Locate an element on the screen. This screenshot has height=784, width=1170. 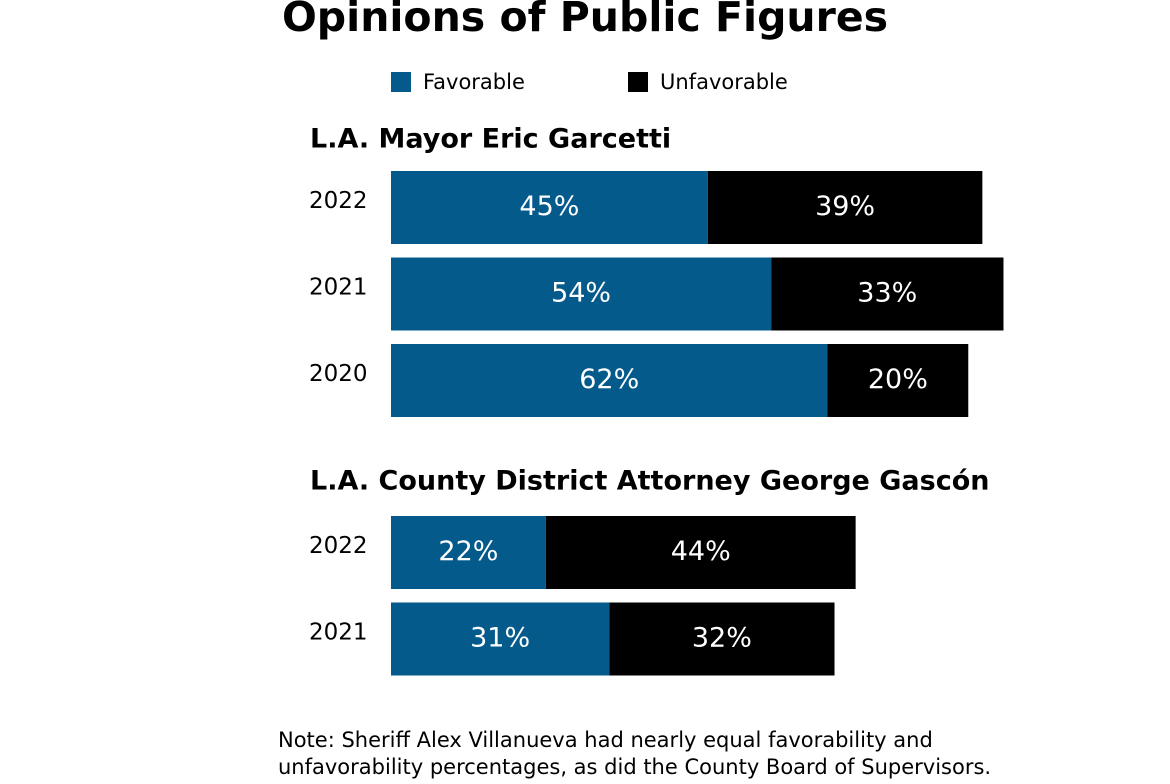
value-label: 62% is located at coordinates (609, 379).